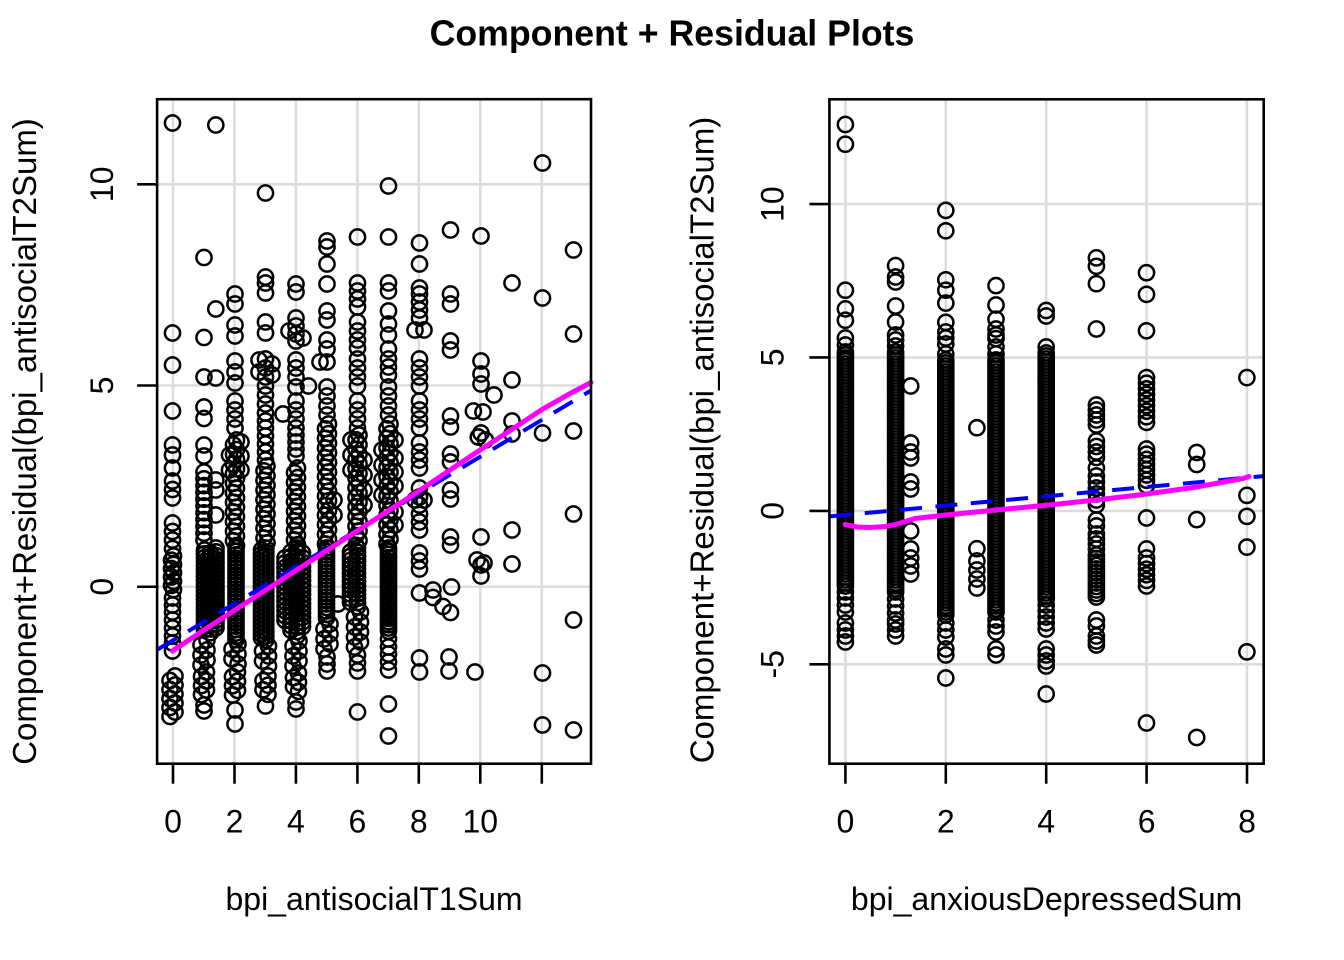  I want to click on svg-text: -5, so click(773, 664).